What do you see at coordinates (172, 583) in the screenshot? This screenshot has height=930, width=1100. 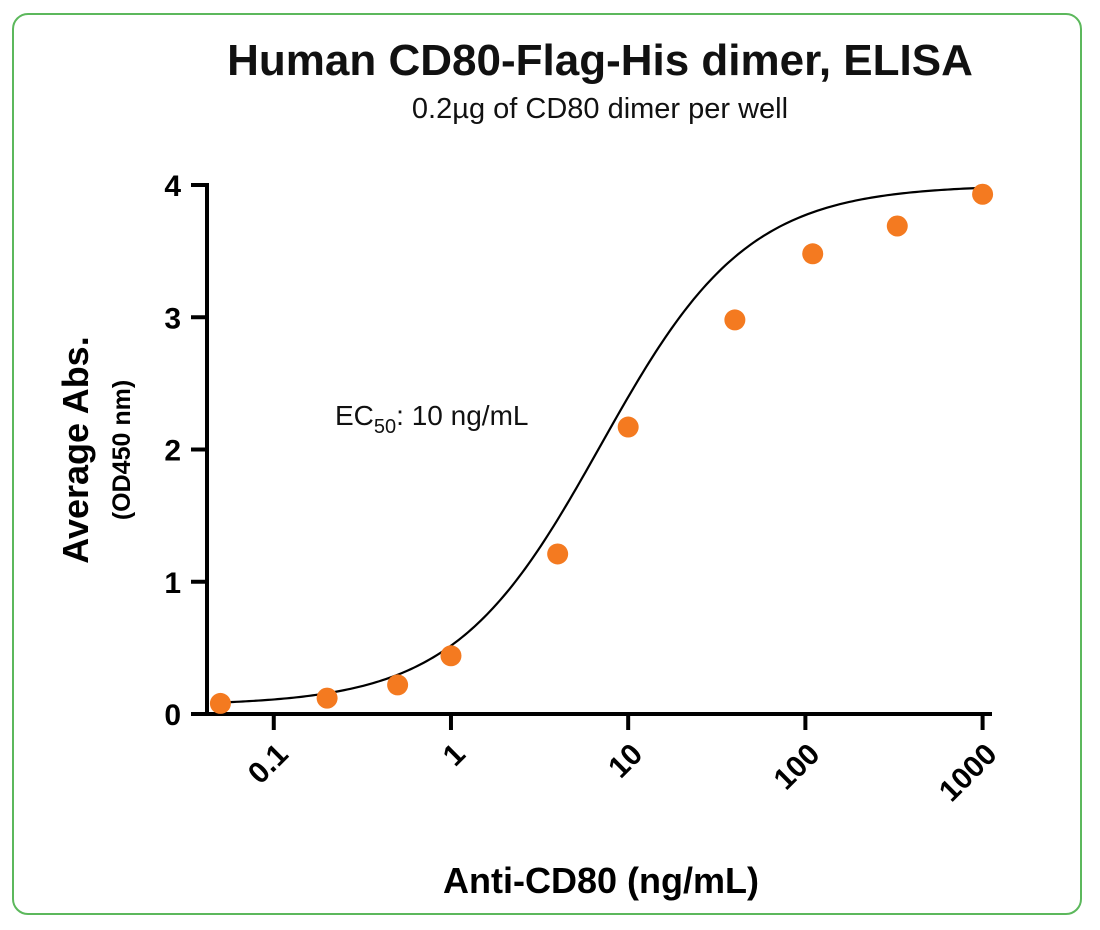 I see `y-tick-label: 1` at bounding box center [172, 583].